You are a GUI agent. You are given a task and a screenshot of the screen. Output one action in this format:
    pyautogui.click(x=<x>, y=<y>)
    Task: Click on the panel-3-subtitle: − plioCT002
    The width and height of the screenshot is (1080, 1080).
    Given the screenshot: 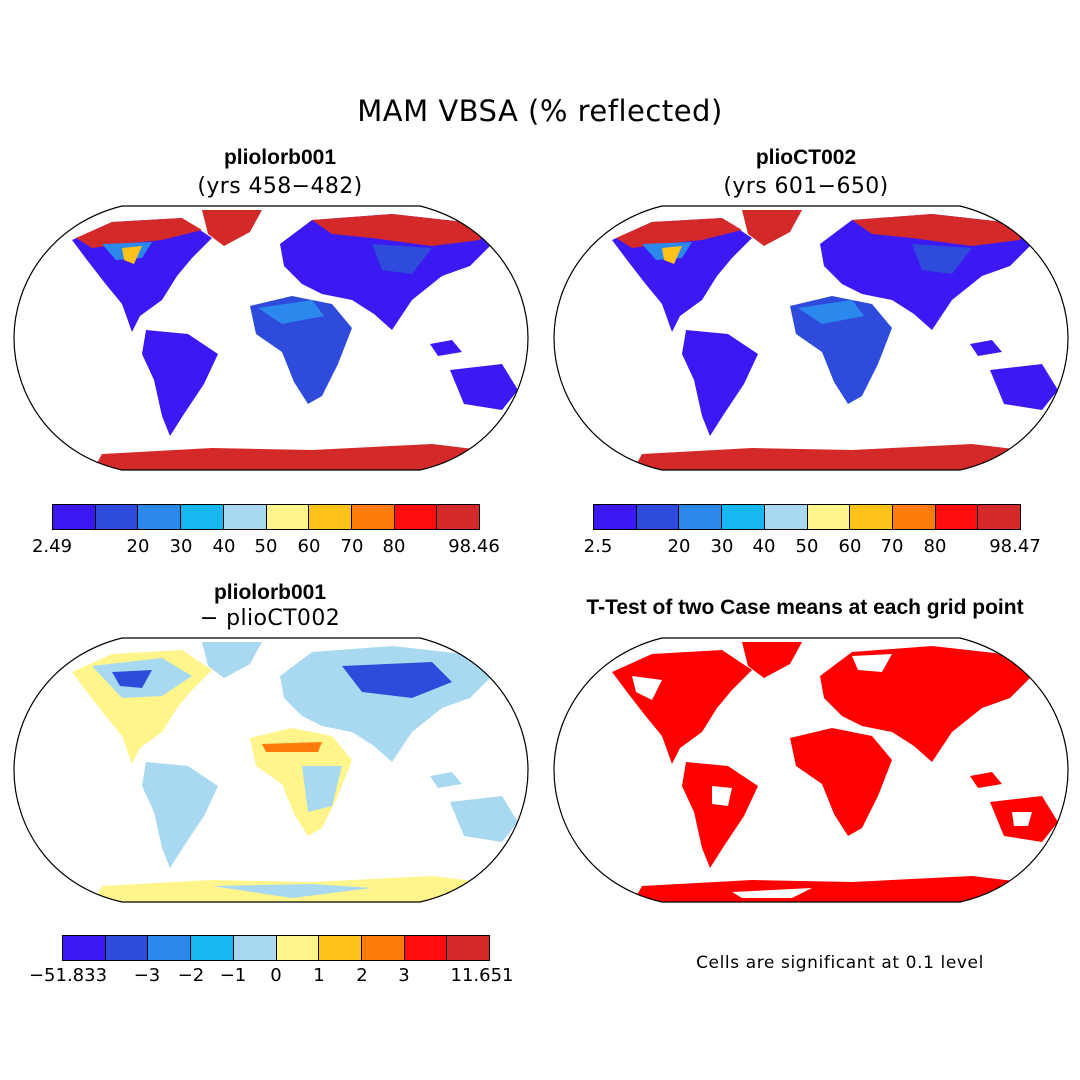 What is the action you would take?
    pyautogui.click(x=270, y=618)
    